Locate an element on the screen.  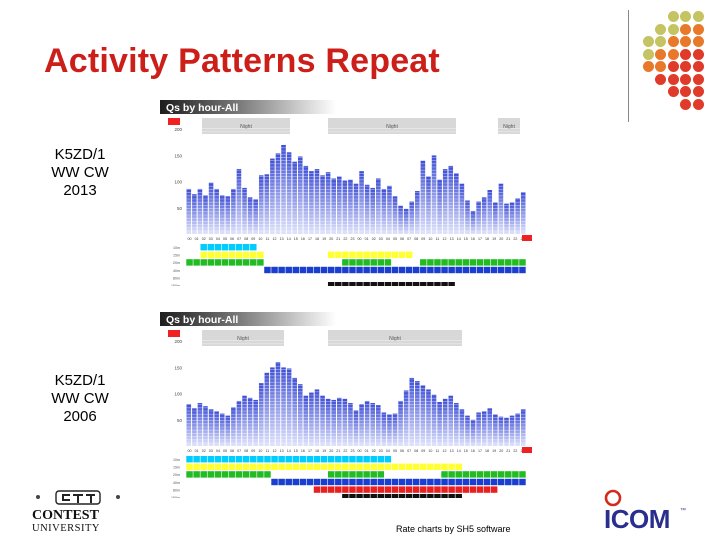
x-tick-label: 02 is located at coordinates (204, 239).